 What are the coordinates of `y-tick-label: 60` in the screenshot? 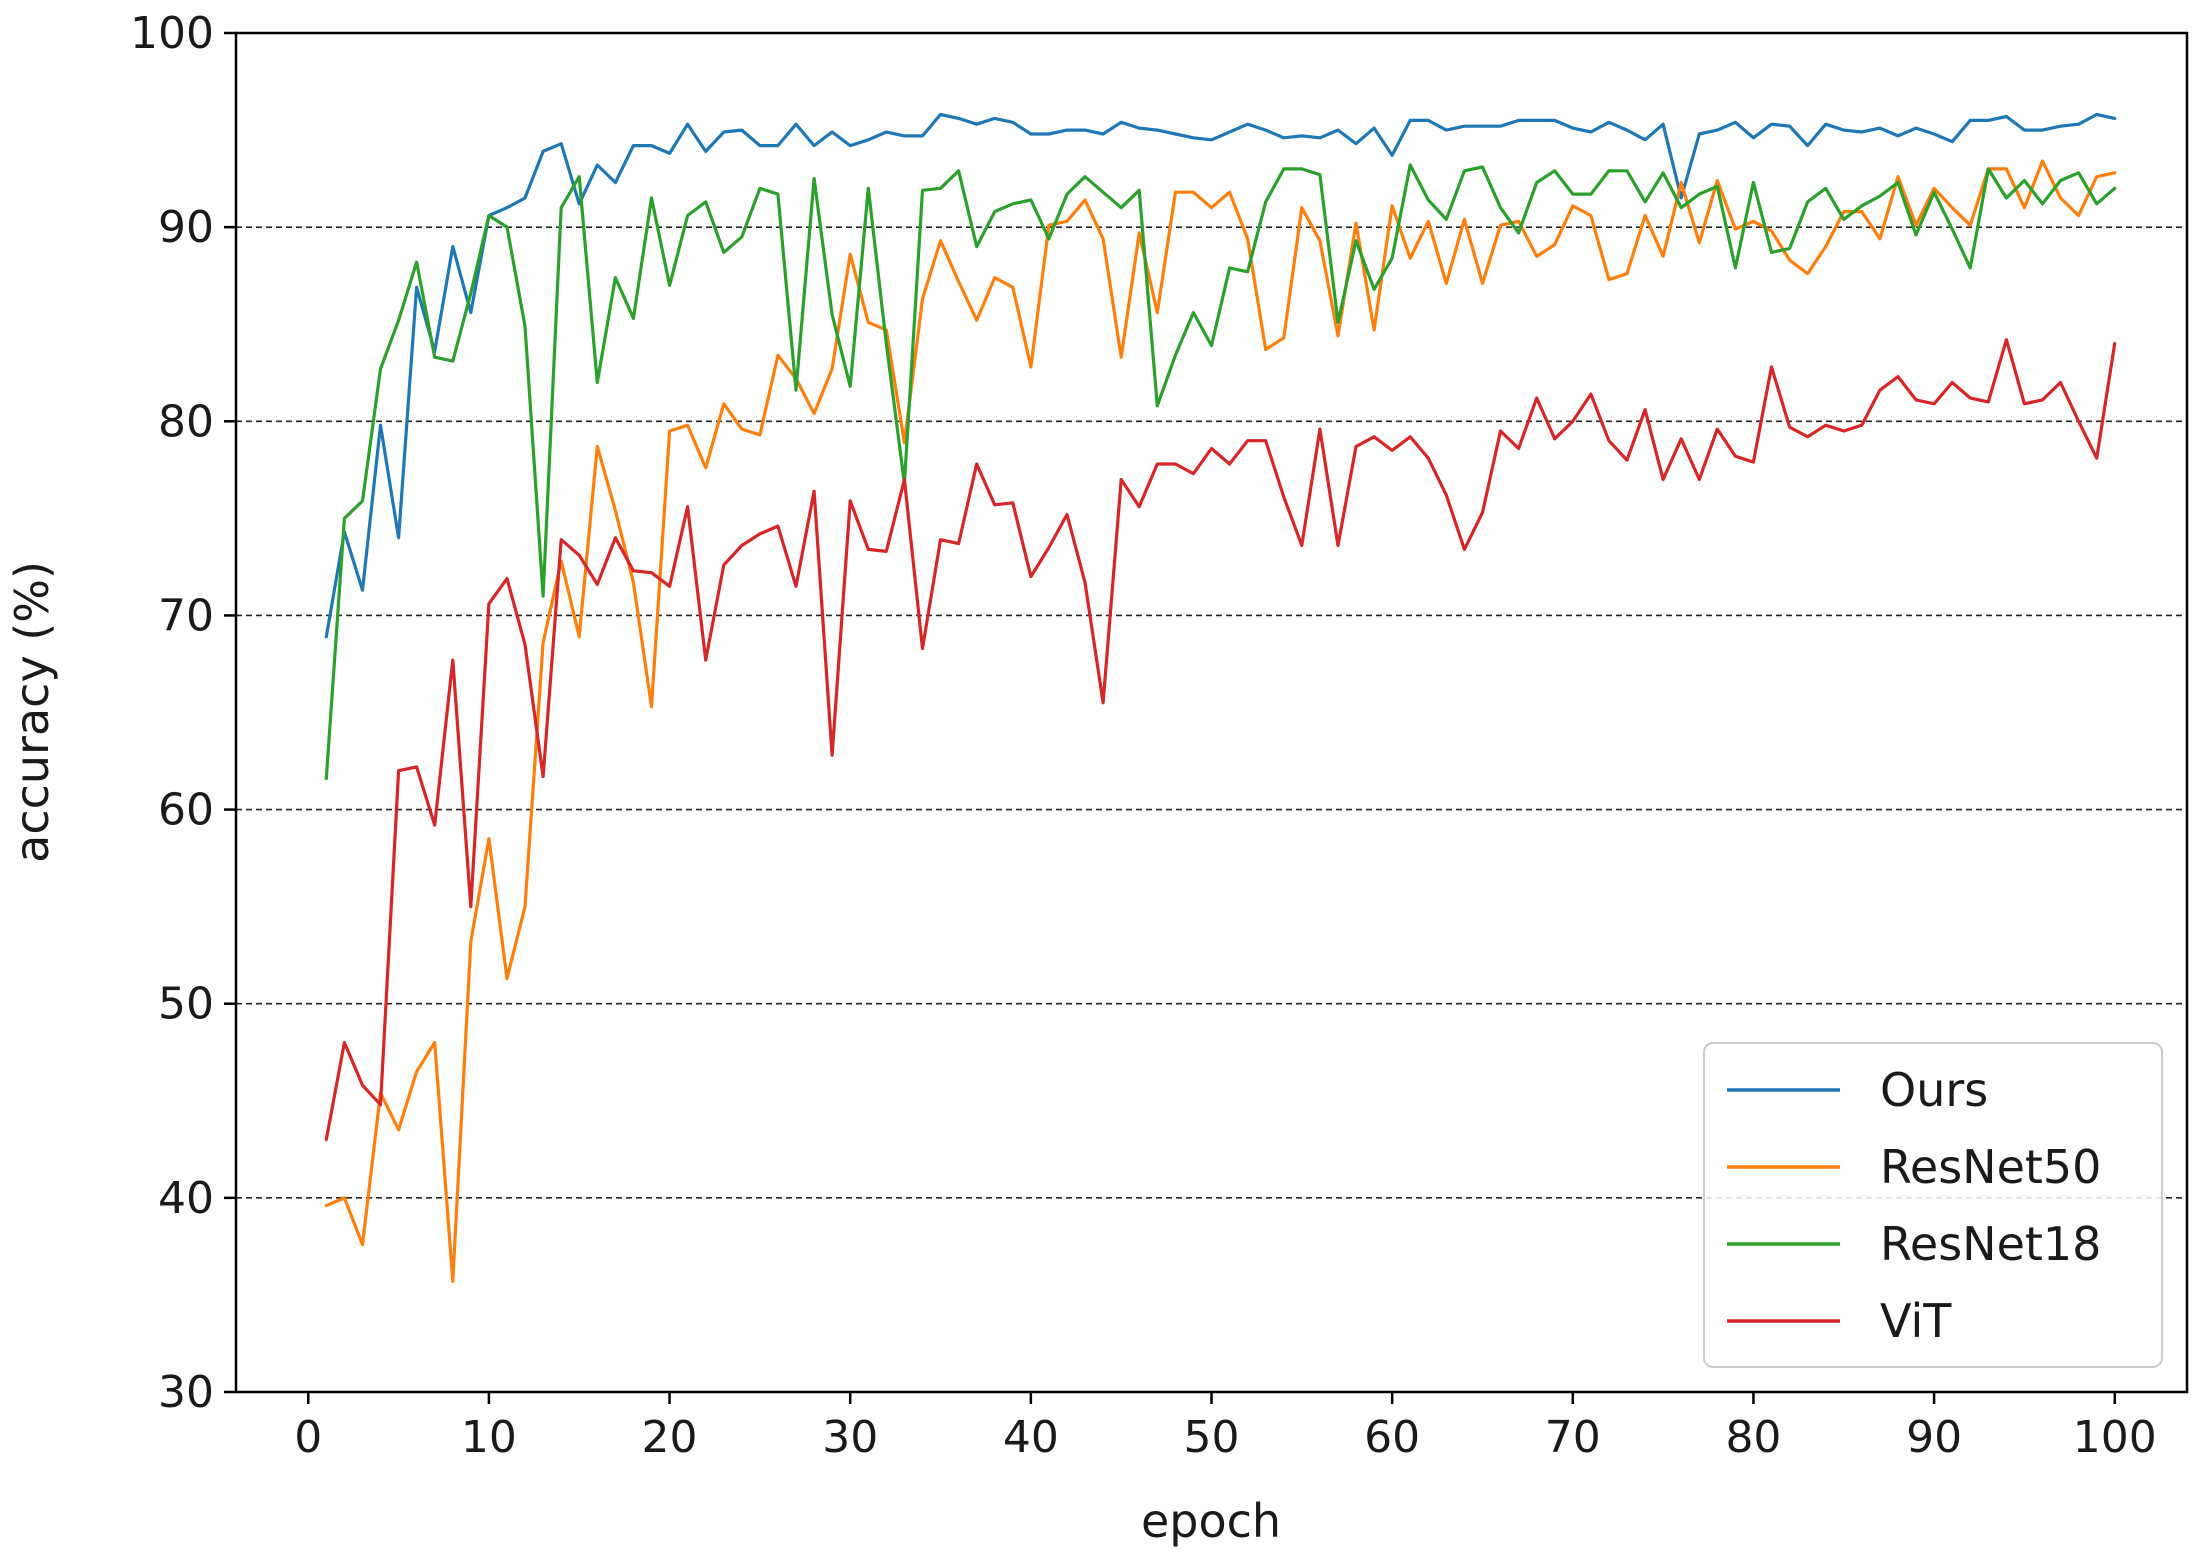 It's located at (186, 810).